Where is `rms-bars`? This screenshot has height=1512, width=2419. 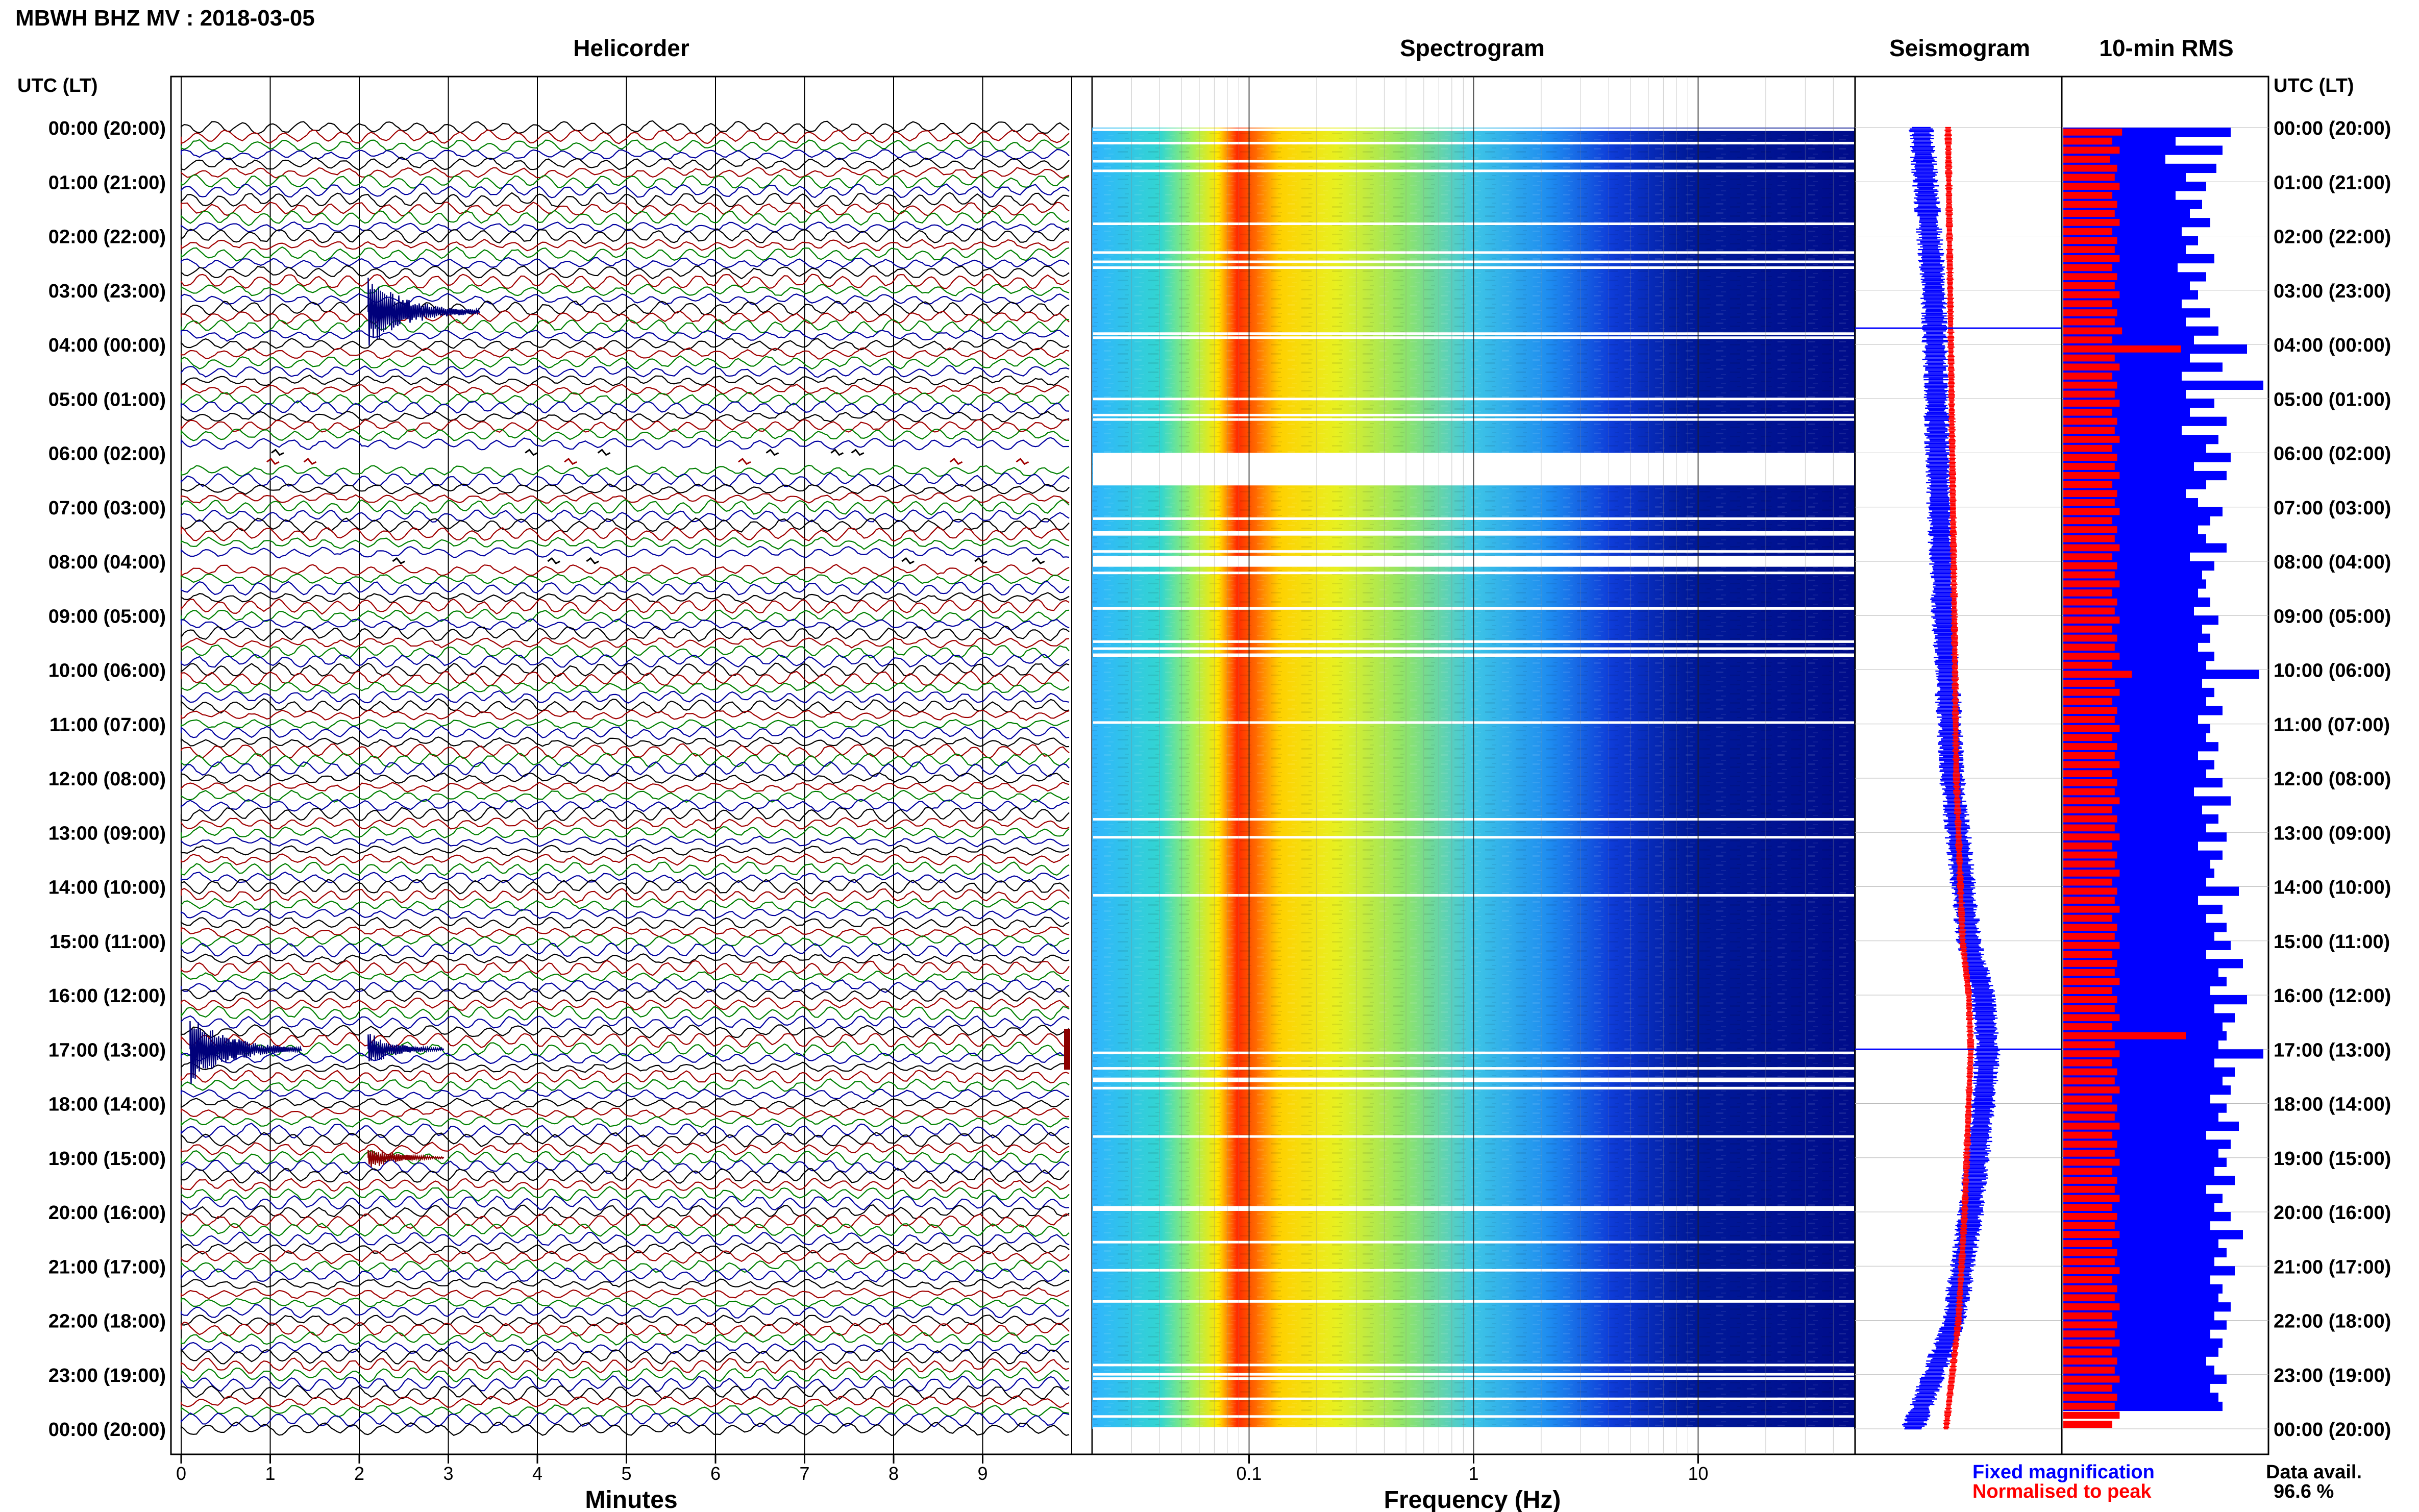
rms-bars is located at coordinates (2163, 778).